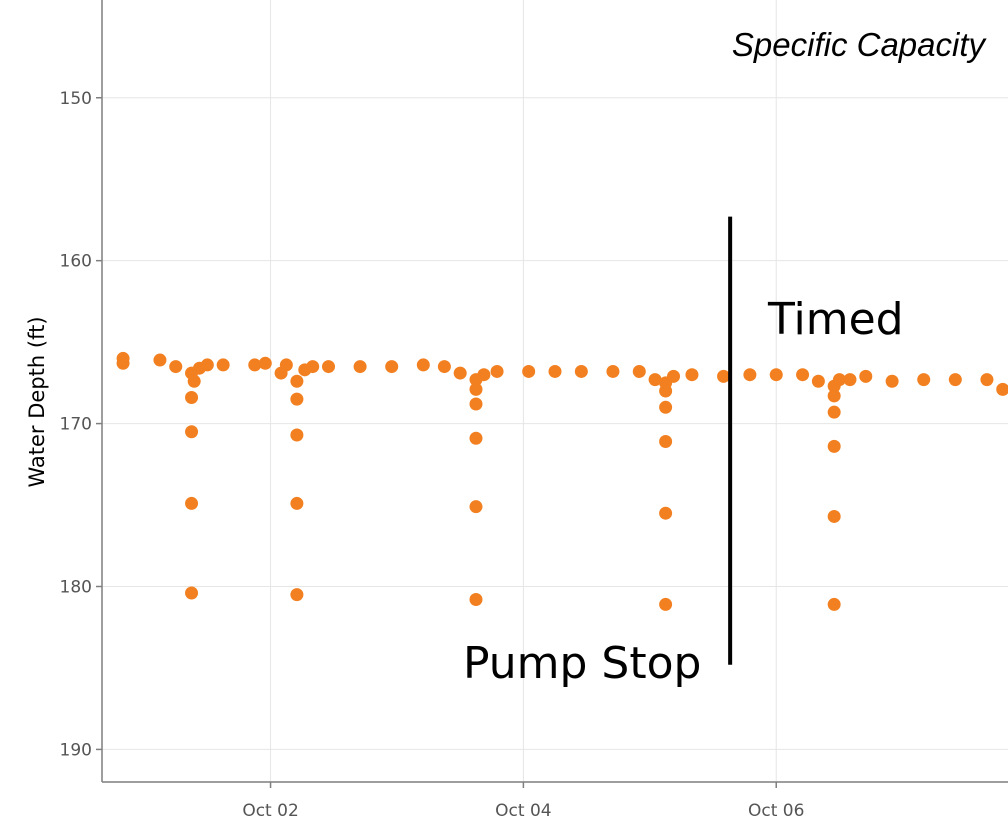 Image resolution: width=1008 pixels, height=822 pixels. What do you see at coordinates (270, 811) in the screenshot?
I see `x-tick-label: Oct 02` at bounding box center [270, 811].